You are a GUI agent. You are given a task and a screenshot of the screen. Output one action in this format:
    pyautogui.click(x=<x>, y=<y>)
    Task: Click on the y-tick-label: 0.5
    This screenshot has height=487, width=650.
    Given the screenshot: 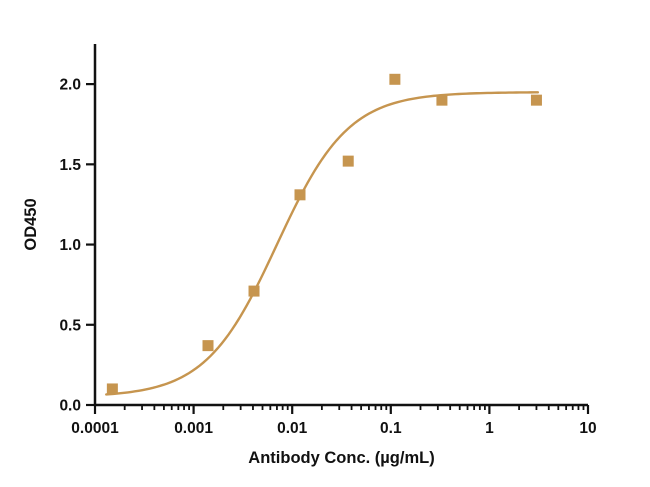 What is the action you would take?
    pyautogui.click(x=70, y=325)
    